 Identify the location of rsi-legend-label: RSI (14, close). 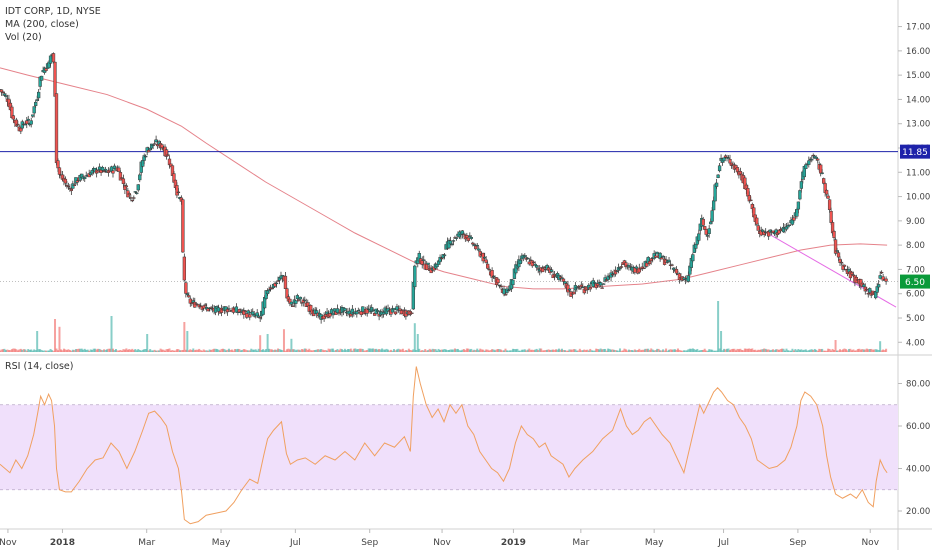
(39, 366).